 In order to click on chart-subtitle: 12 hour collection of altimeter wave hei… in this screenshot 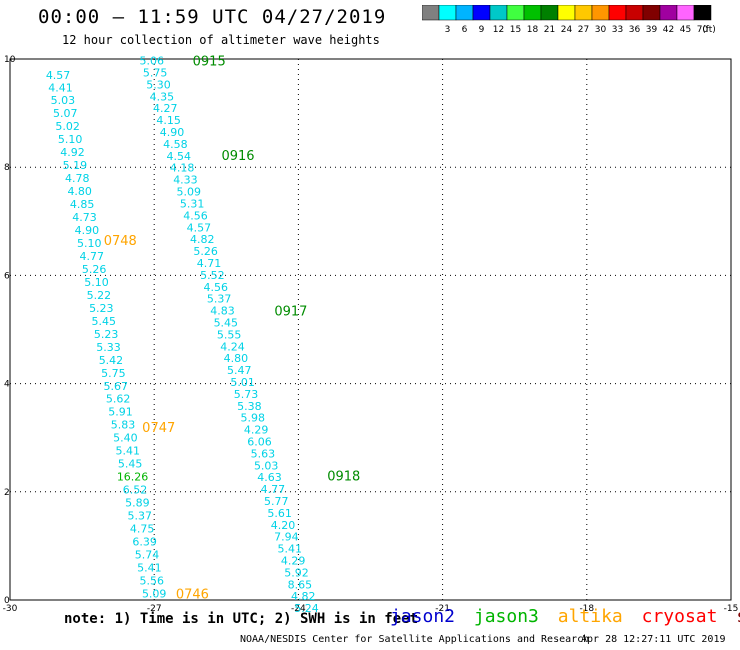, I will do `click(221, 40)`.